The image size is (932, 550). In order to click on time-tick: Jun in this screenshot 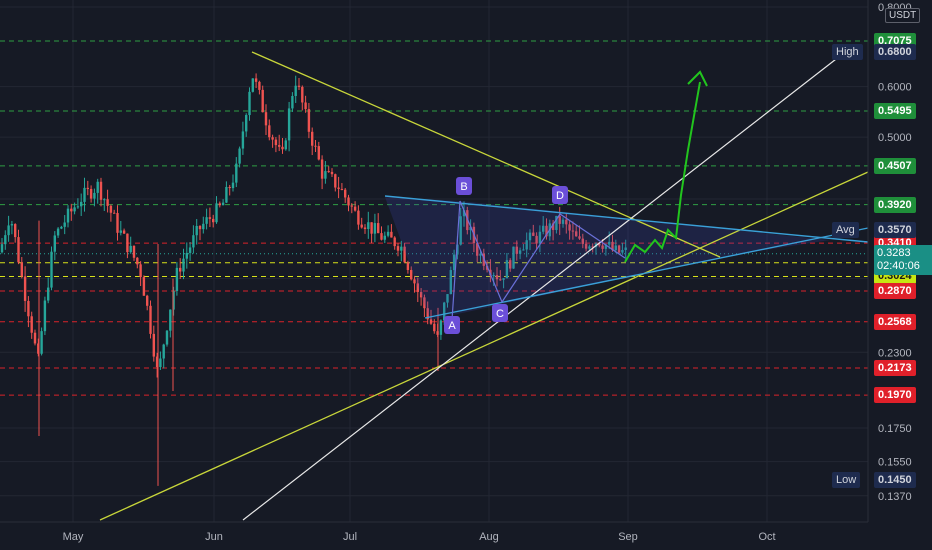, I will do `click(214, 537)`.